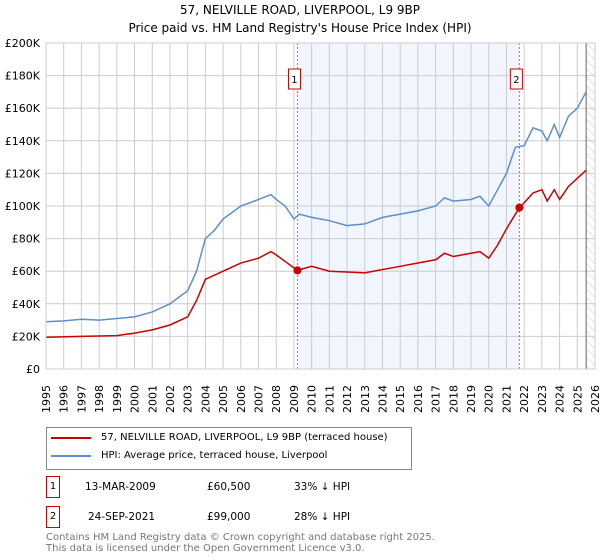 The image size is (600, 560). Describe the element at coordinates (241, 399) in the screenshot. I see `x-tick-label: 2006` at that location.